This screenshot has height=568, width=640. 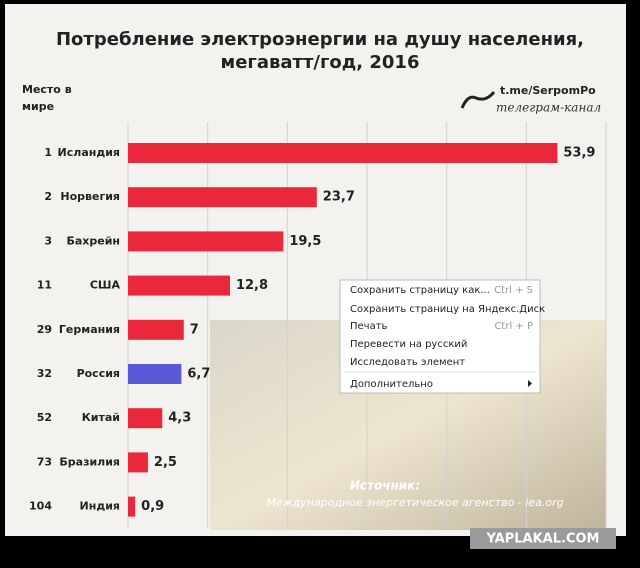 What do you see at coordinates (98, 373) in the screenshot?
I see `y-tick-label: Россия` at bounding box center [98, 373].